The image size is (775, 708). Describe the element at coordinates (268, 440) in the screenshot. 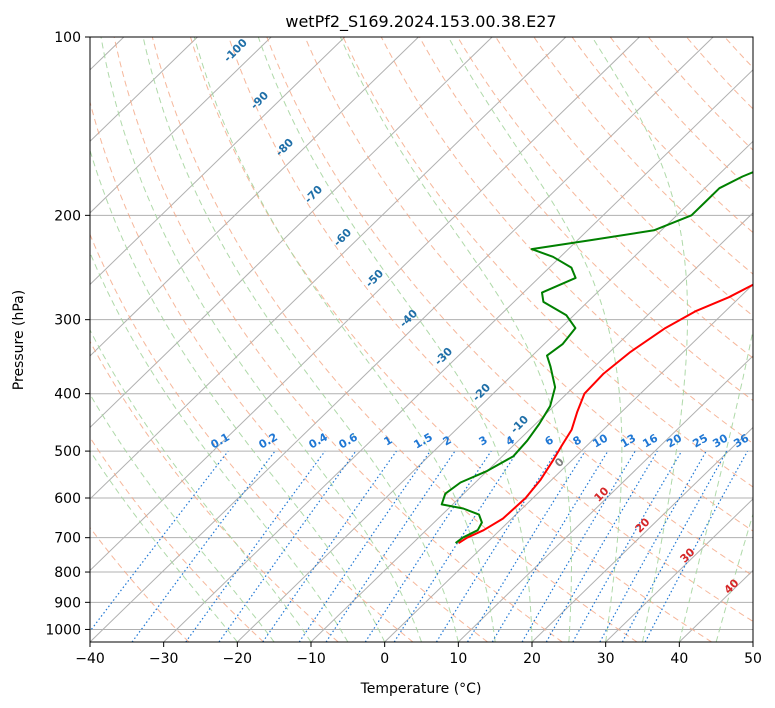

I see `mixing-ratio-label: 0.2` at that location.